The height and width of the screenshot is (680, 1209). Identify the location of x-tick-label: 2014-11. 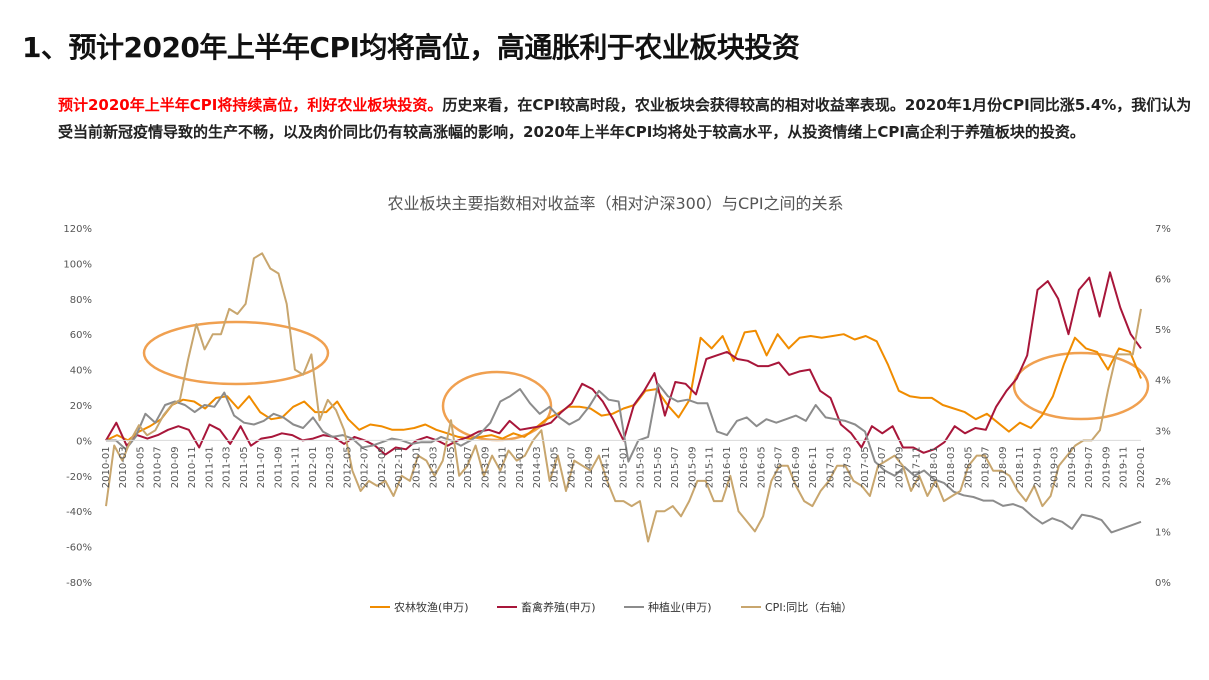
(606, 467).